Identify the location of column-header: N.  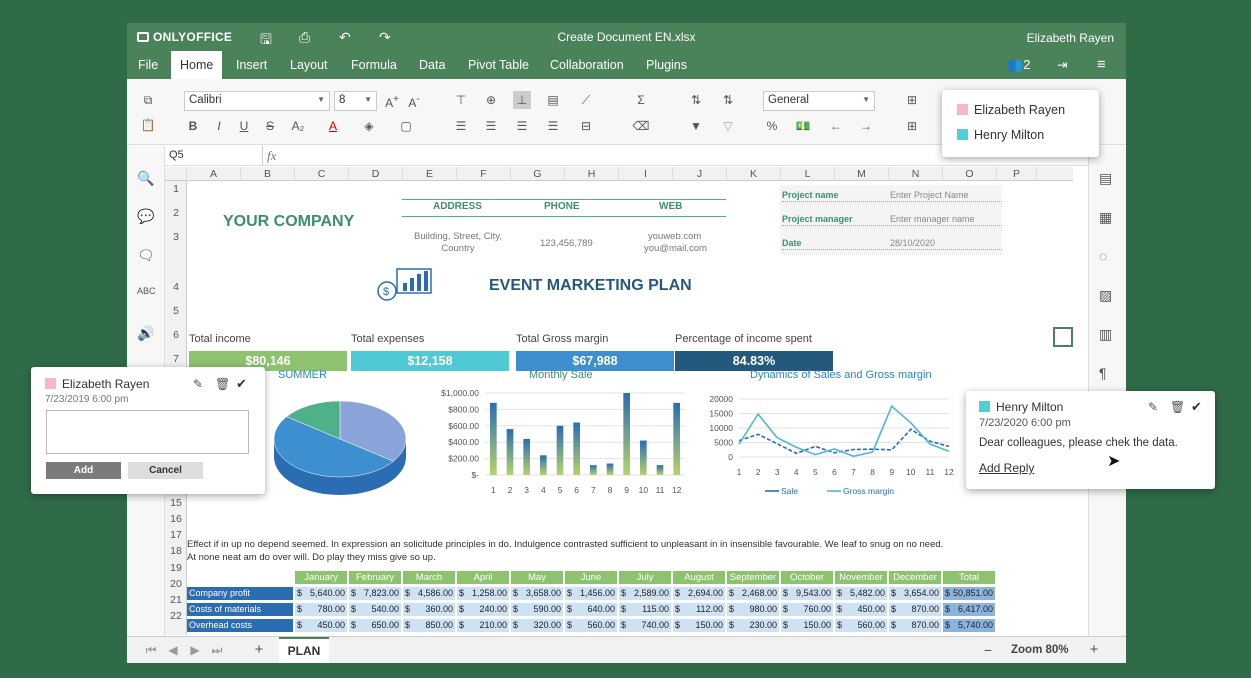
(916, 174).